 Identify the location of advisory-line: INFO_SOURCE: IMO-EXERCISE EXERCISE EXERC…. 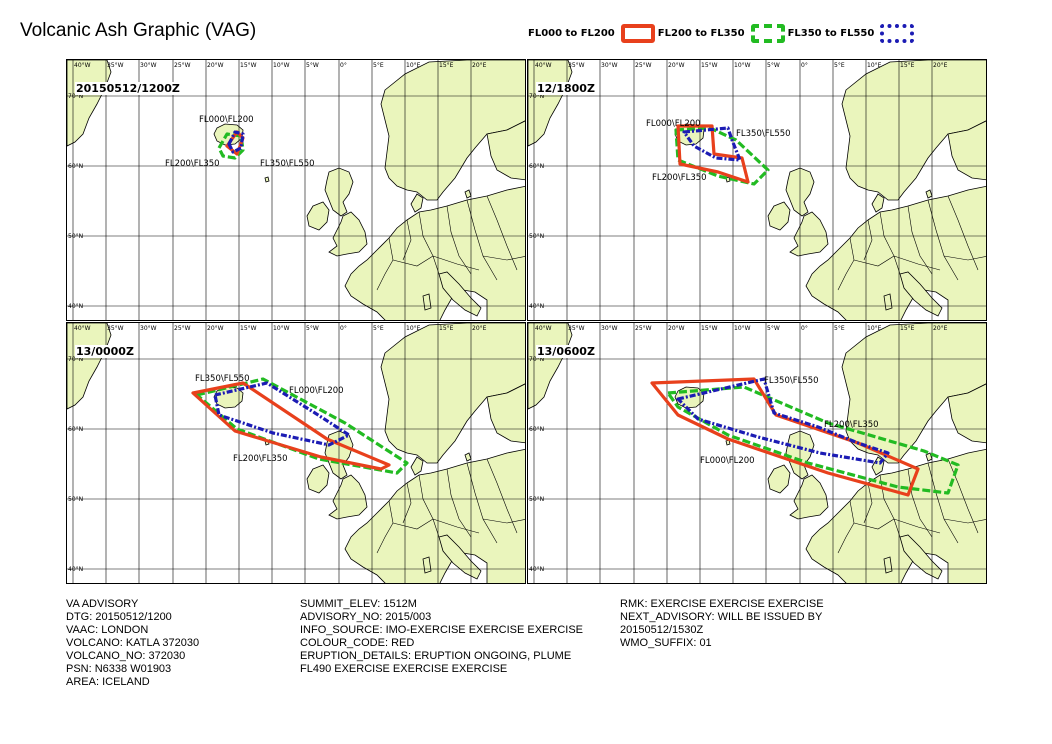
(442, 630).